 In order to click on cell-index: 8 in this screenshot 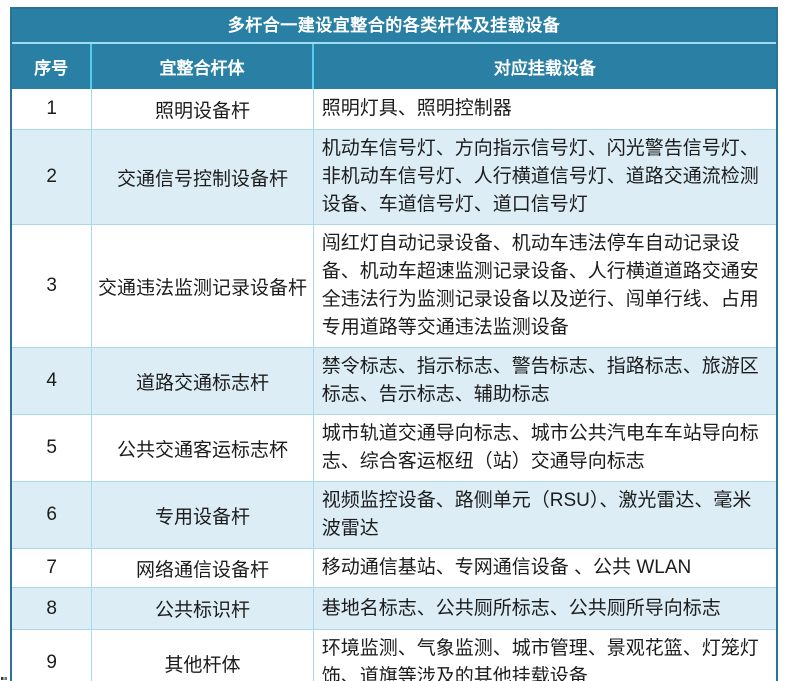, I will do `click(52, 608)`.